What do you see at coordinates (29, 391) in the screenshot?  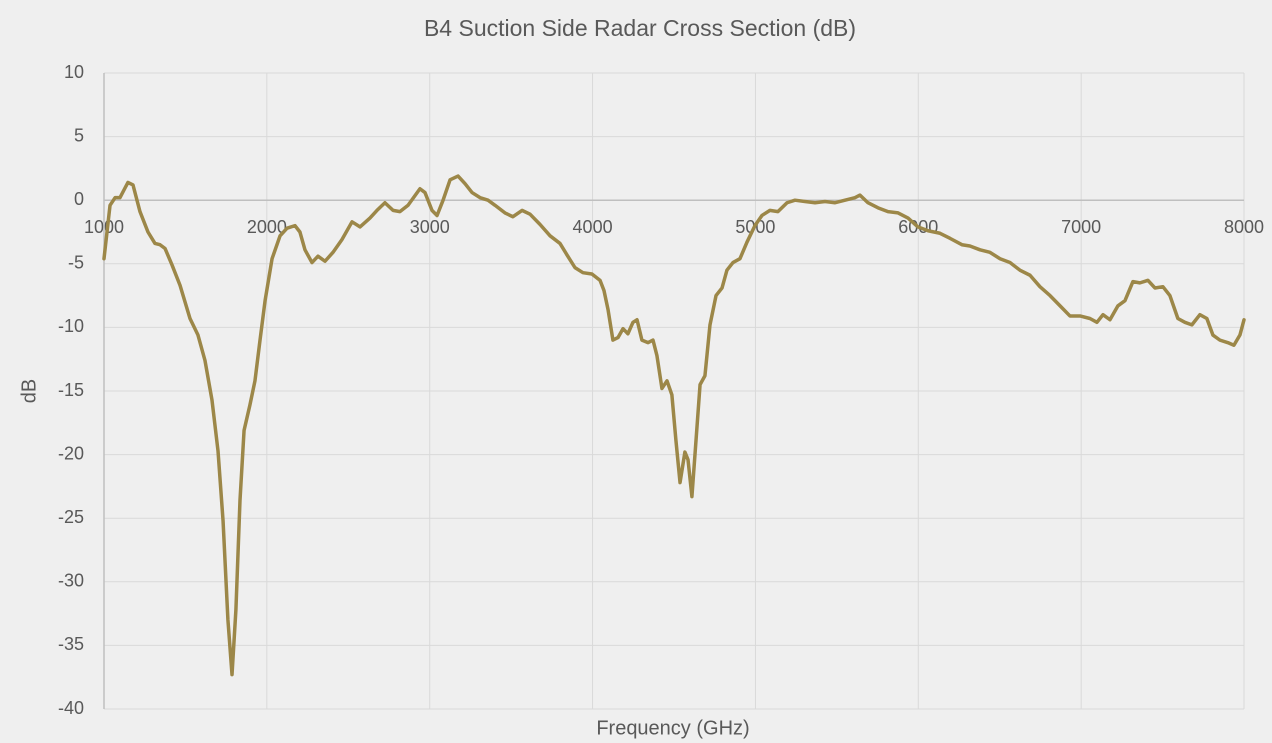 I see `y-axis-title: dB` at bounding box center [29, 391].